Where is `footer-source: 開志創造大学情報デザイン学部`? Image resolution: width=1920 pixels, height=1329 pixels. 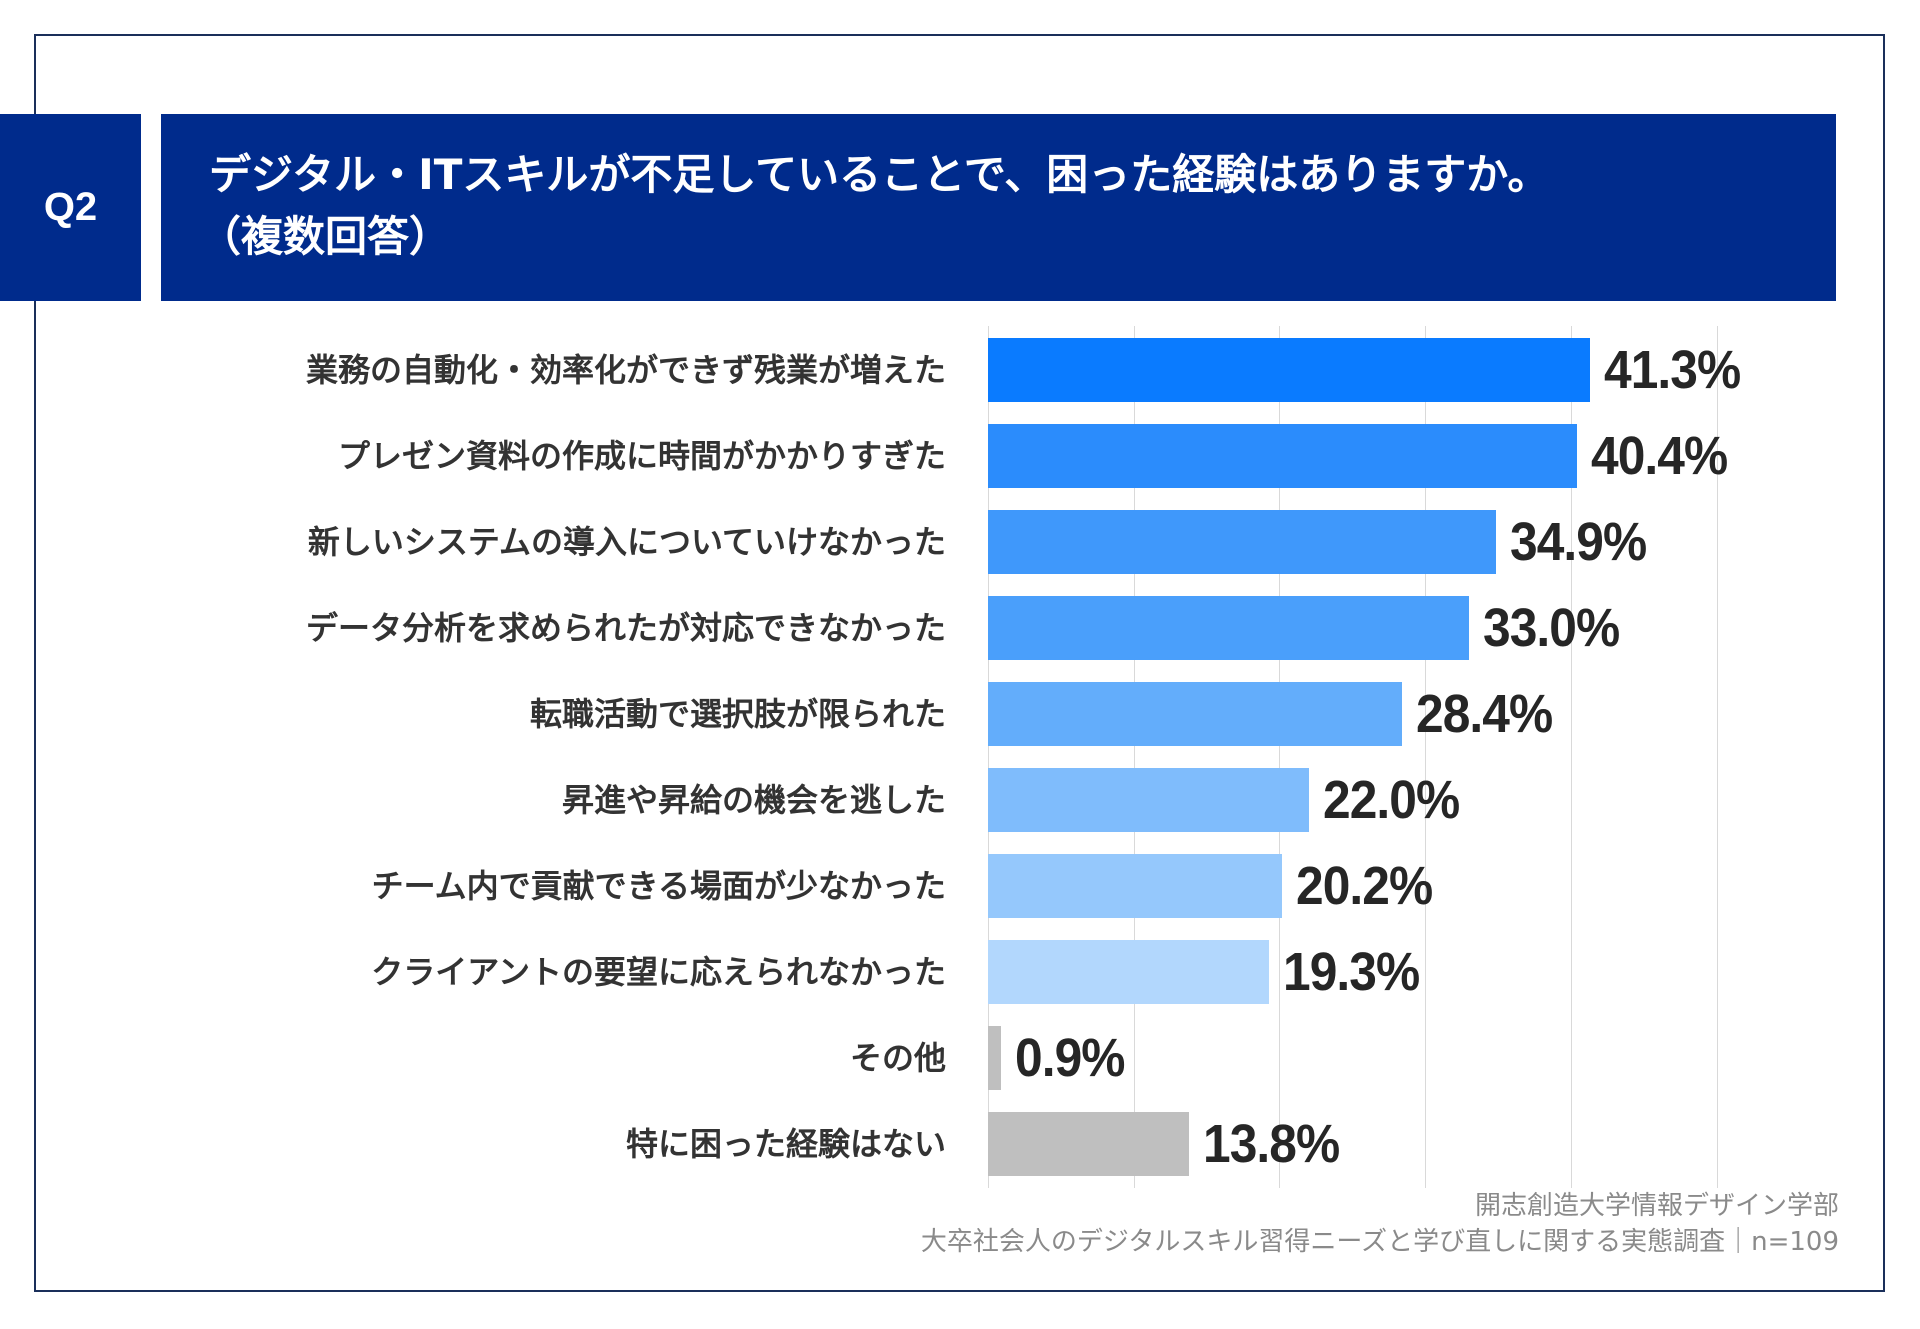 footer-source: 開志創造大学情報デザイン学部 is located at coordinates (1656, 1206).